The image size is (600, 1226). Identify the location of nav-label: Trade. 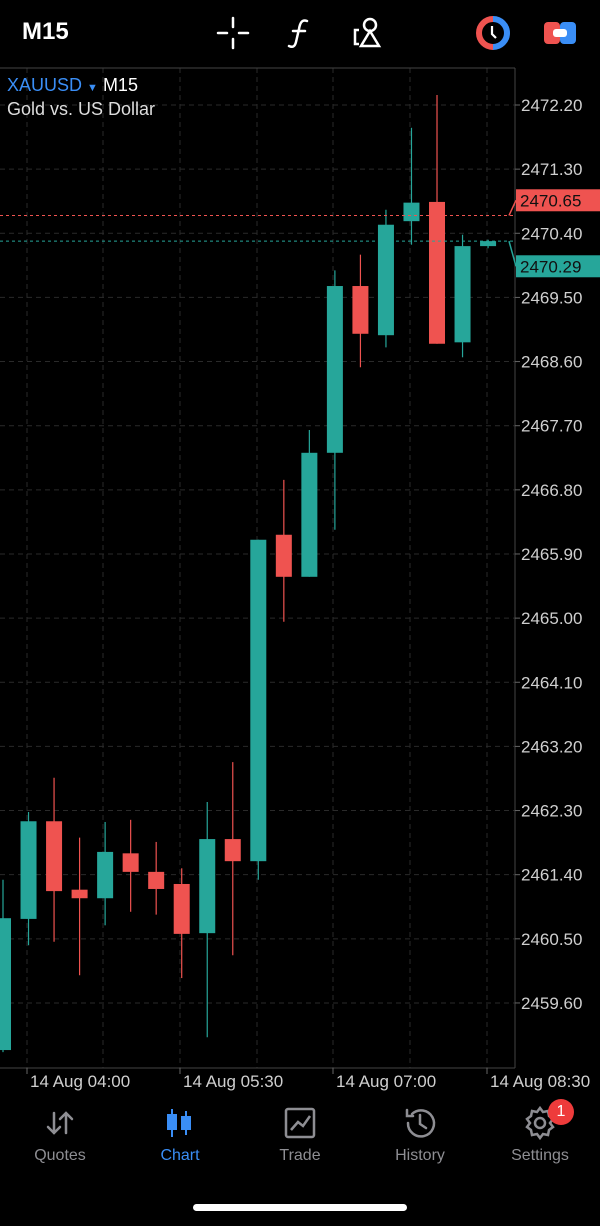
(300, 1155).